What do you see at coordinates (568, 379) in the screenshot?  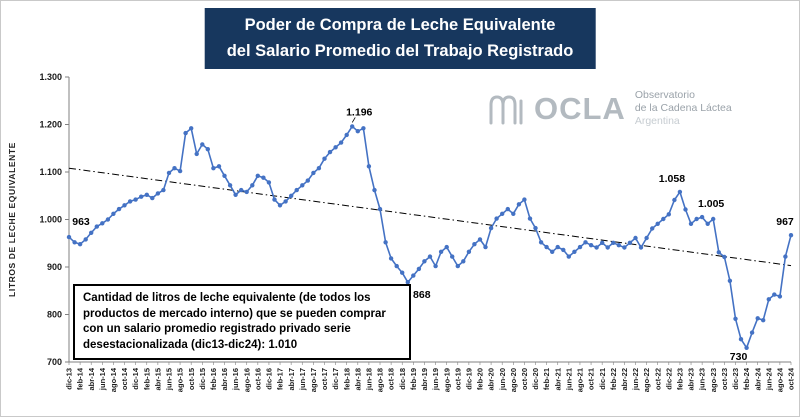 I see `x-axis-label: jun-21` at bounding box center [568, 379].